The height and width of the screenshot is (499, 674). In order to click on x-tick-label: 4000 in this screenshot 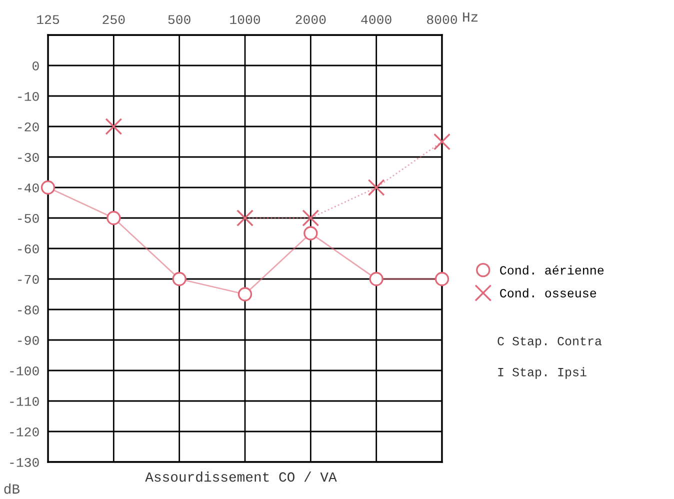, I will do `click(376, 19)`.